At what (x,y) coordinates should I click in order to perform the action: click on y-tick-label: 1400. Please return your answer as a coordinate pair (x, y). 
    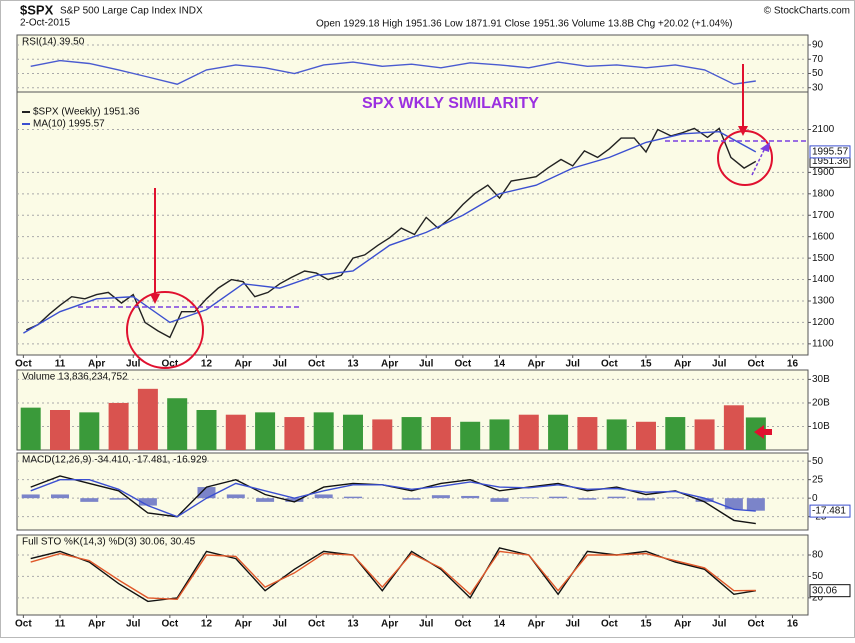
    Looking at the image, I should click on (823, 279).